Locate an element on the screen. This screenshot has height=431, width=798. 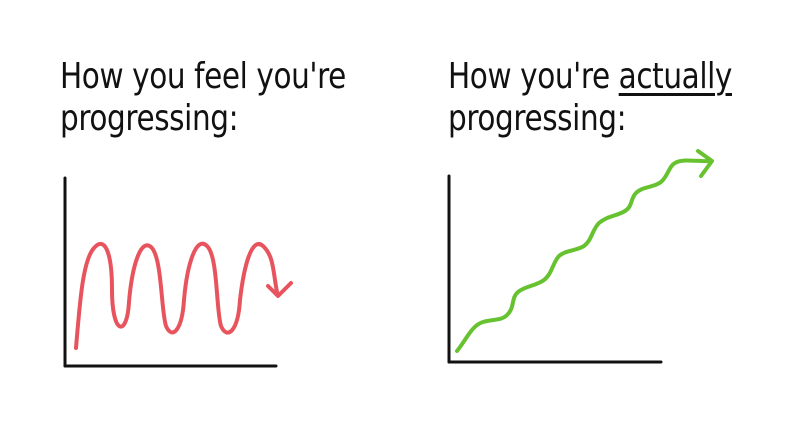
emphasis-word: actually is located at coordinates (675, 76).